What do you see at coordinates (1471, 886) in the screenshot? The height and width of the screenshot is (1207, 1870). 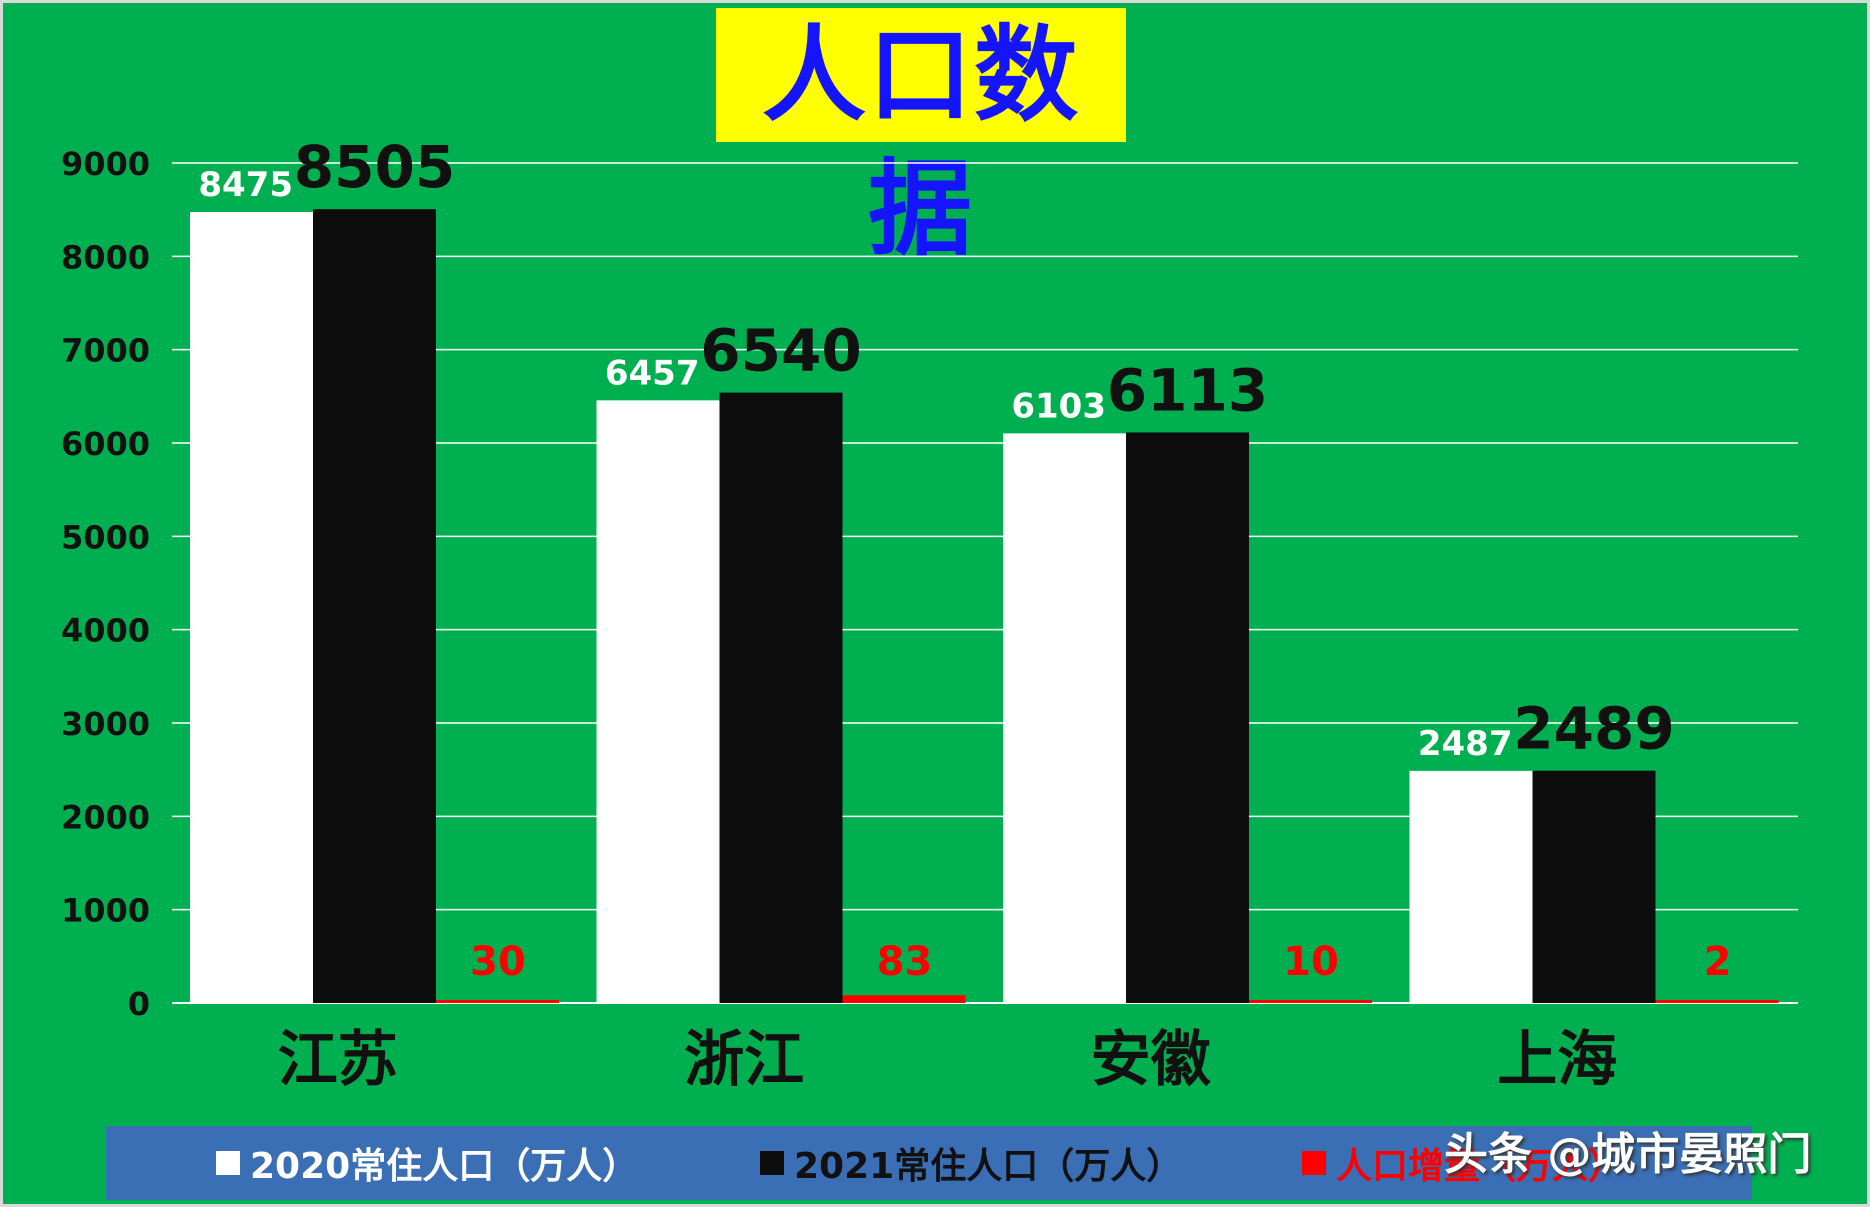 I see `bar-上海-series-0` at bounding box center [1471, 886].